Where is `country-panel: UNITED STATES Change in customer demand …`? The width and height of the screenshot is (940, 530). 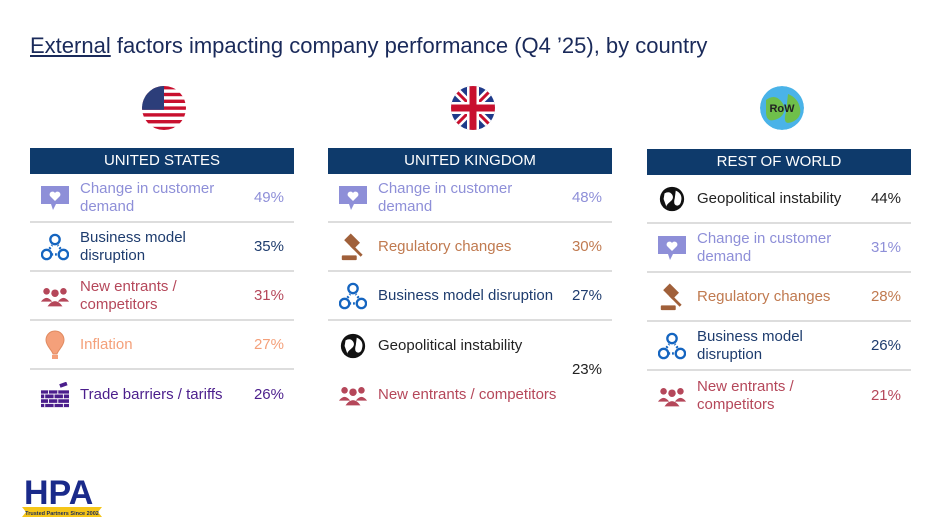
country-panel: UNITED STATES Change in customer demand … is located at coordinates (162, 283).